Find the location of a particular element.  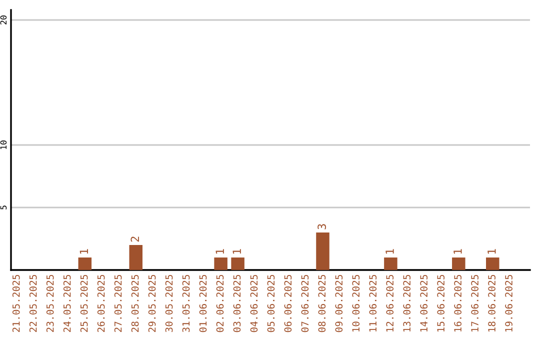

x-tick-label: 10.06.2025 is located at coordinates (356, 303).